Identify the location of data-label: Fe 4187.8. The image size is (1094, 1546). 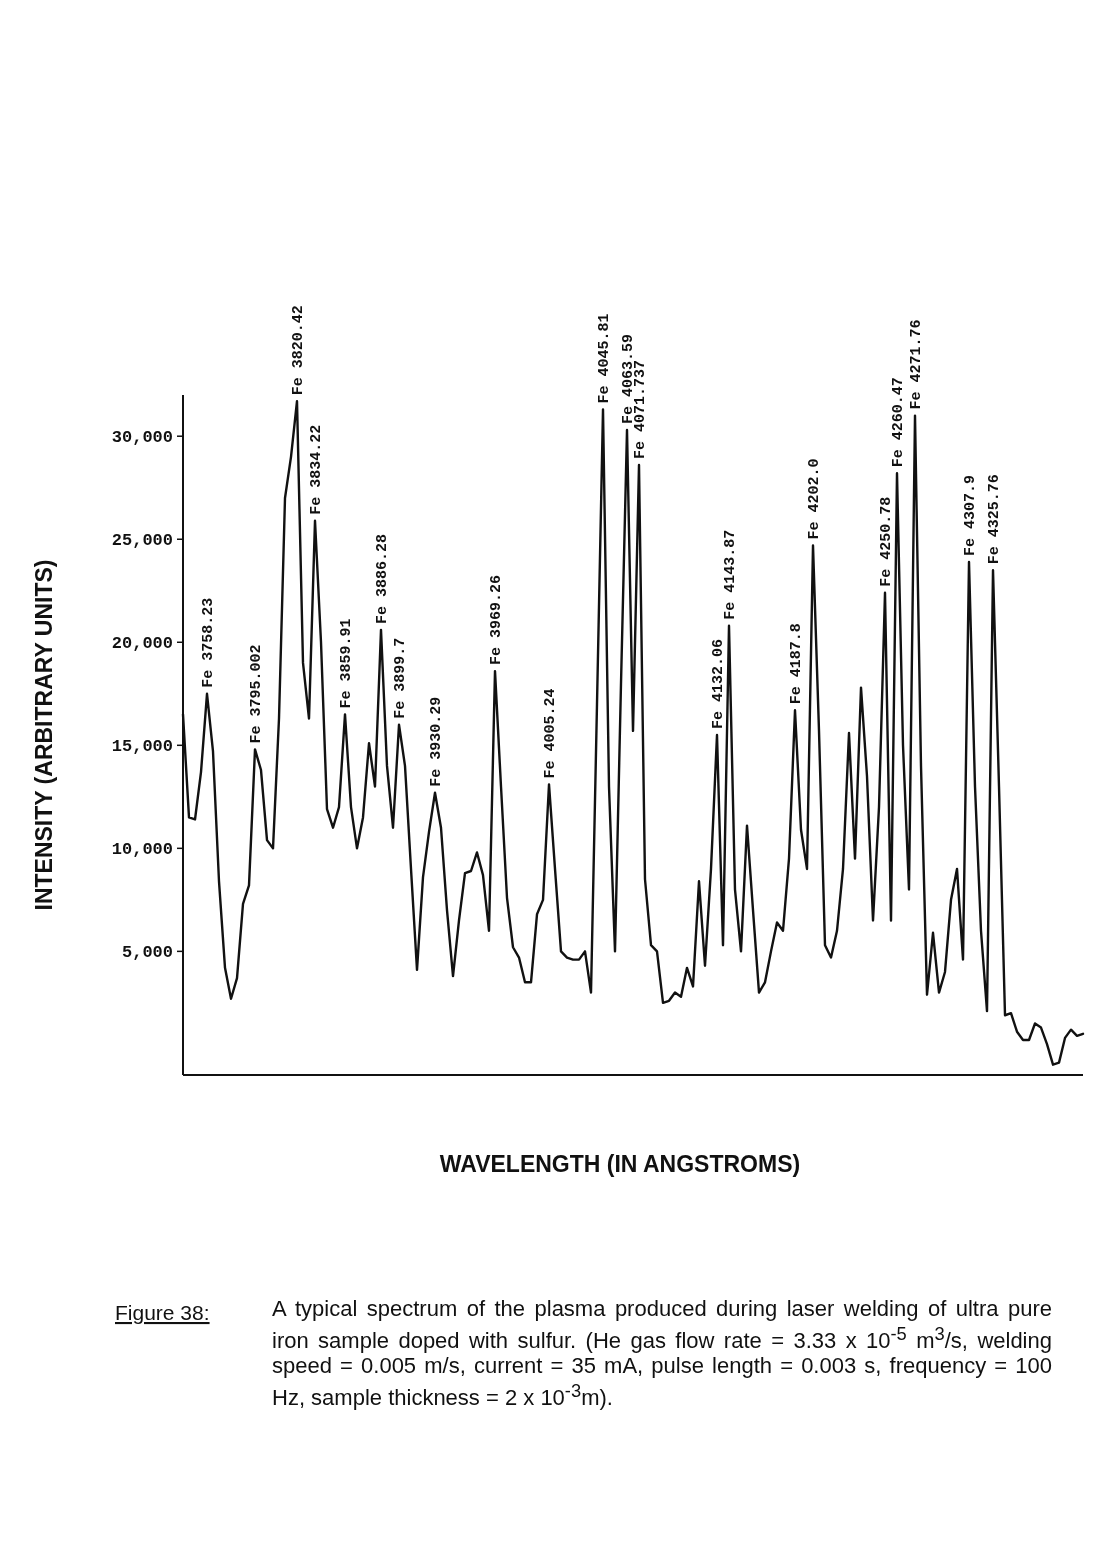
(796, 664).